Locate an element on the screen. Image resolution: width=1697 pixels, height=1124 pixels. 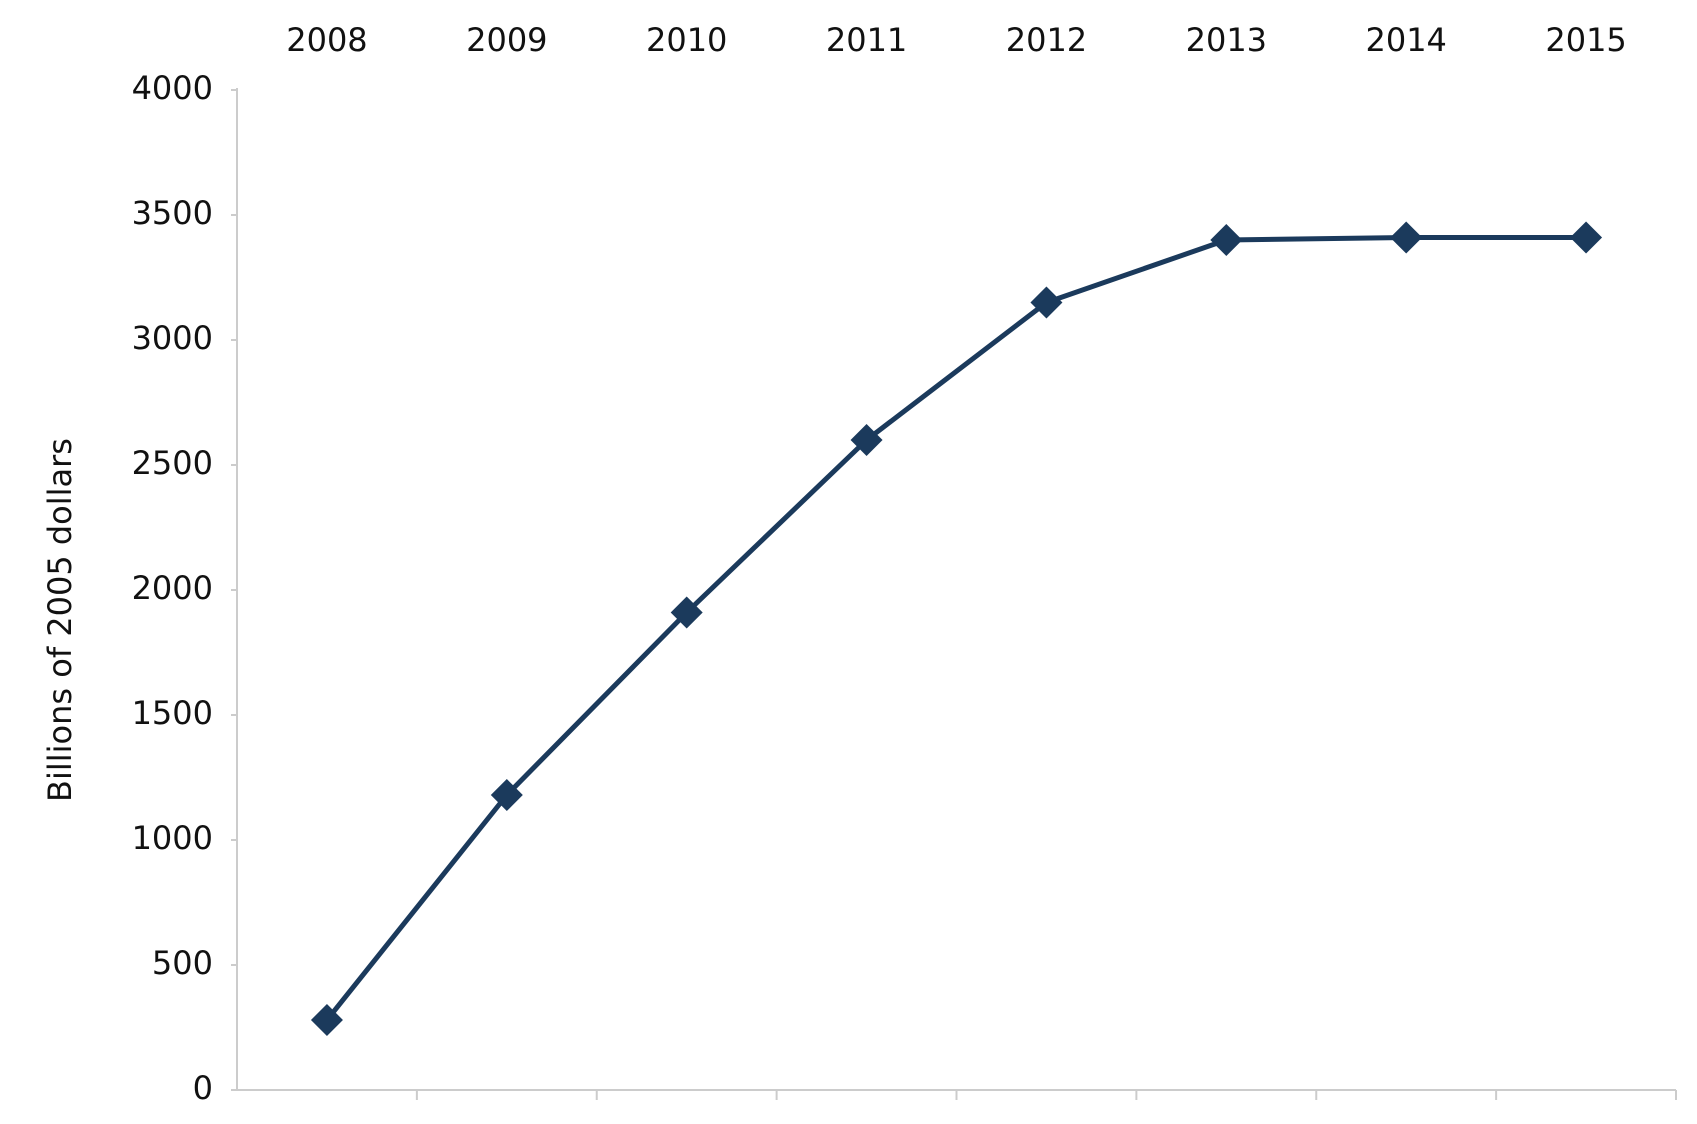
y-tick-label: 4000 is located at coordinates (172, 88).